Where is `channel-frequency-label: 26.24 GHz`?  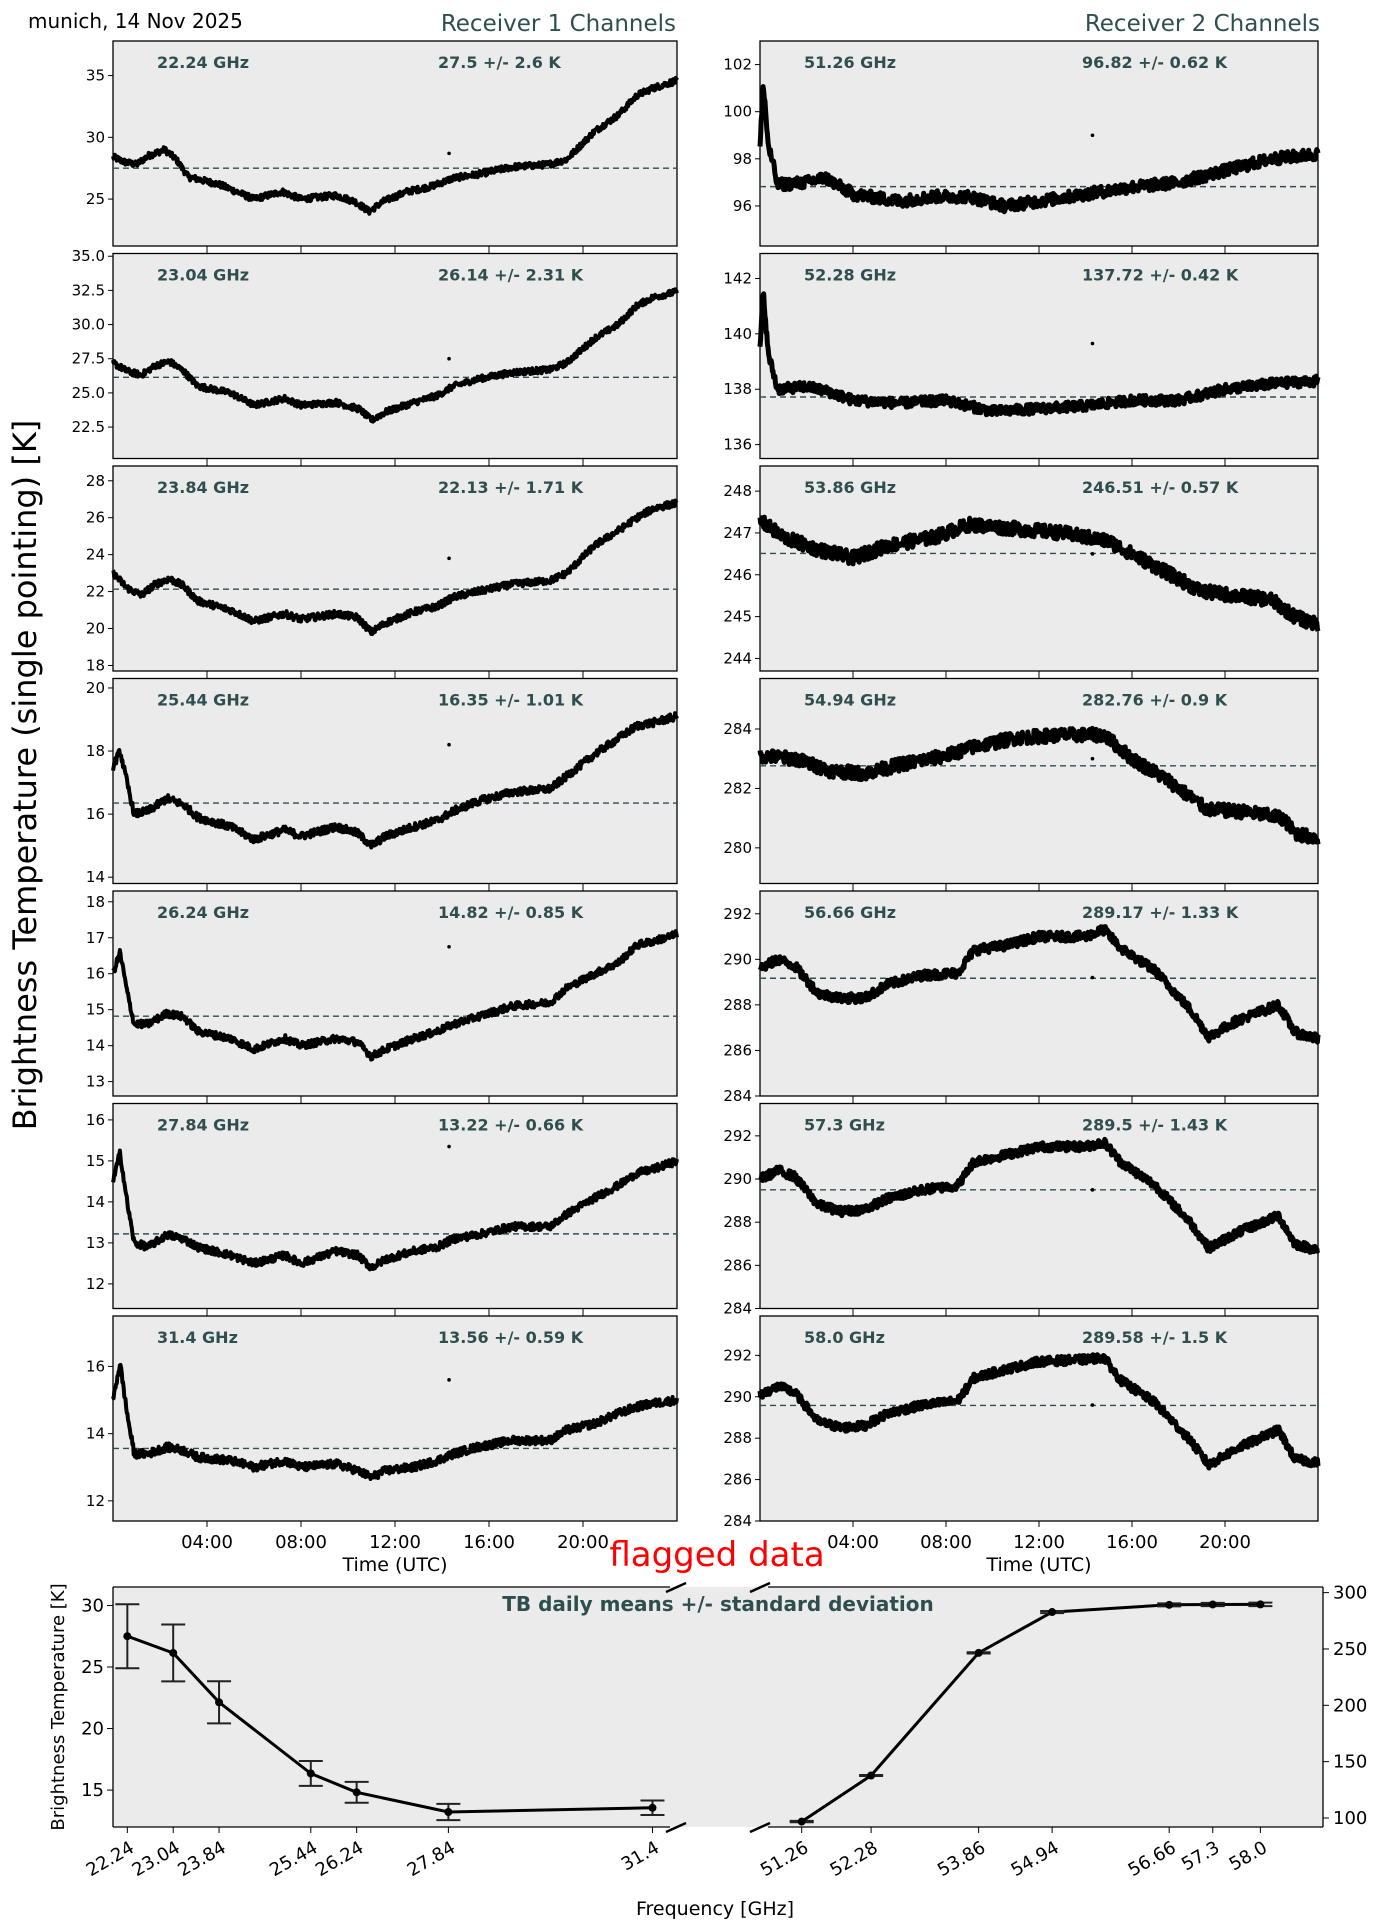 channel-frequency-label: 26.24 GHz is located at coordinates (203, 912).